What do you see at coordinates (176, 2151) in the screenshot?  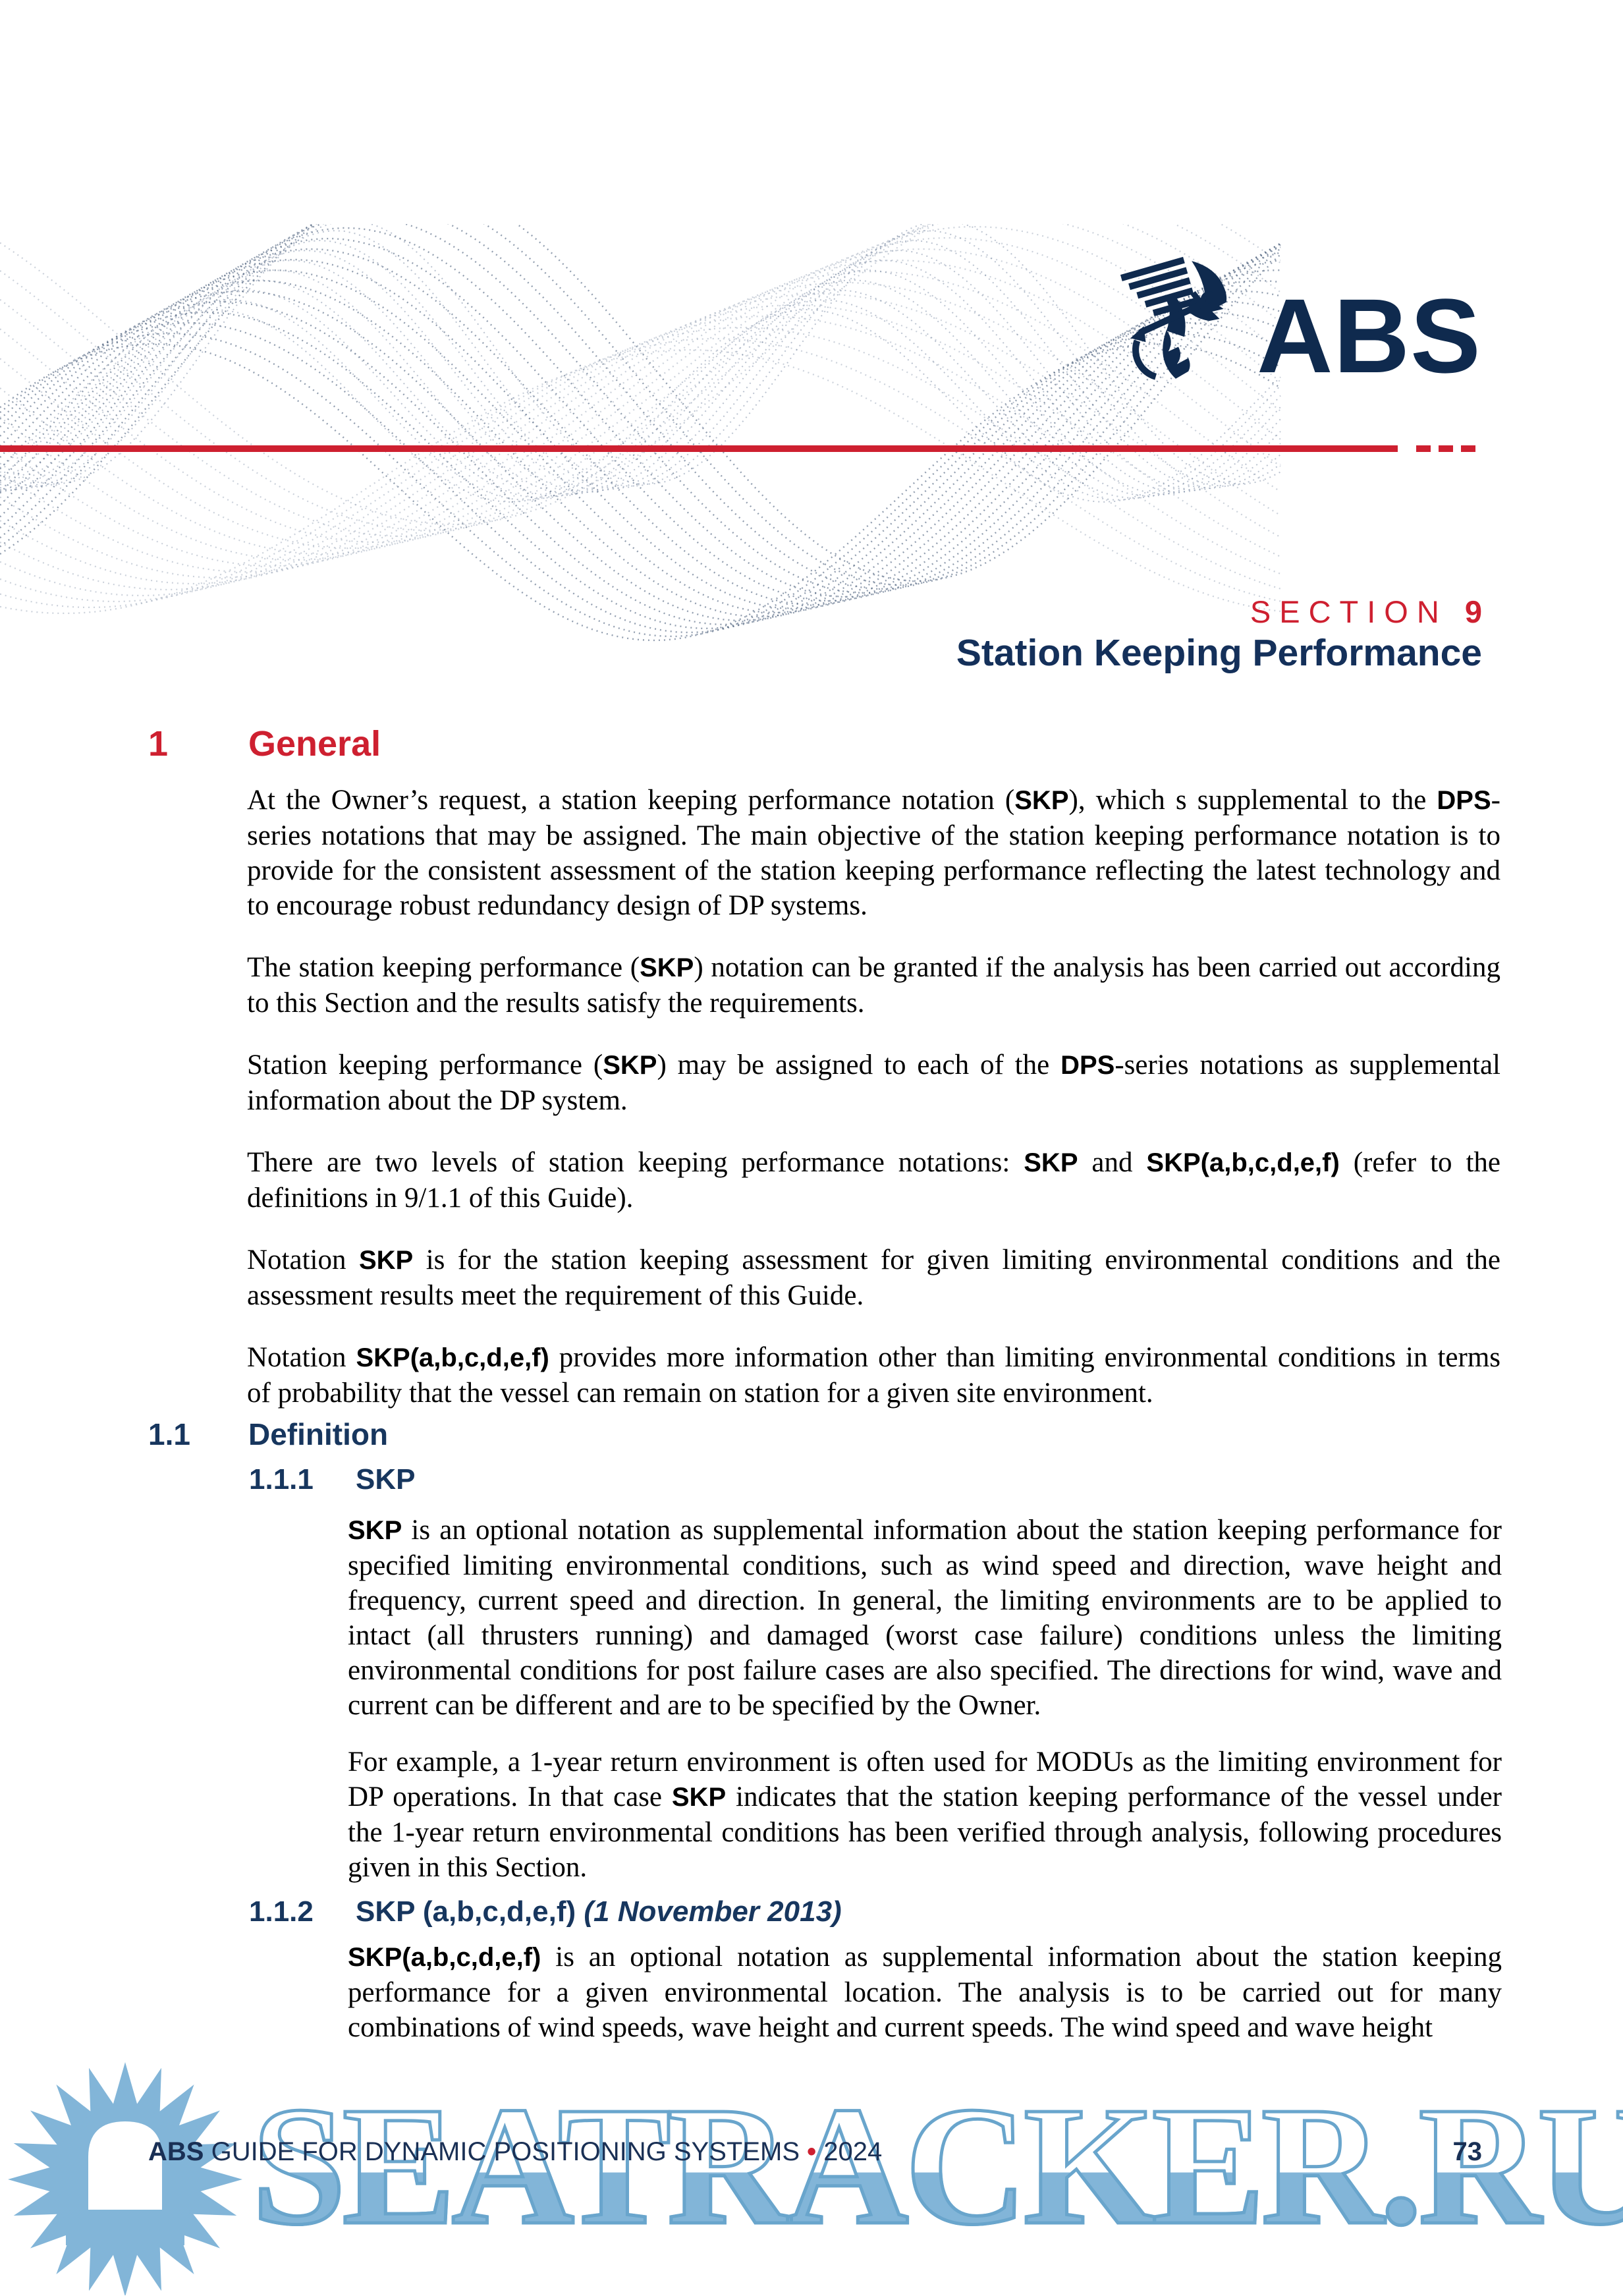 I see `footer-brand: ABS` at bounding box center [176, 2151].